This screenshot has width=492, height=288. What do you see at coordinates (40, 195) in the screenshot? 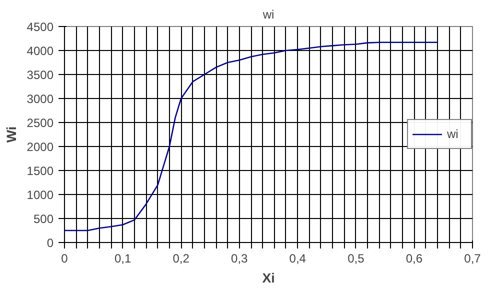
I see `y-tick-label: 1000` at bounding box center [40, 195].